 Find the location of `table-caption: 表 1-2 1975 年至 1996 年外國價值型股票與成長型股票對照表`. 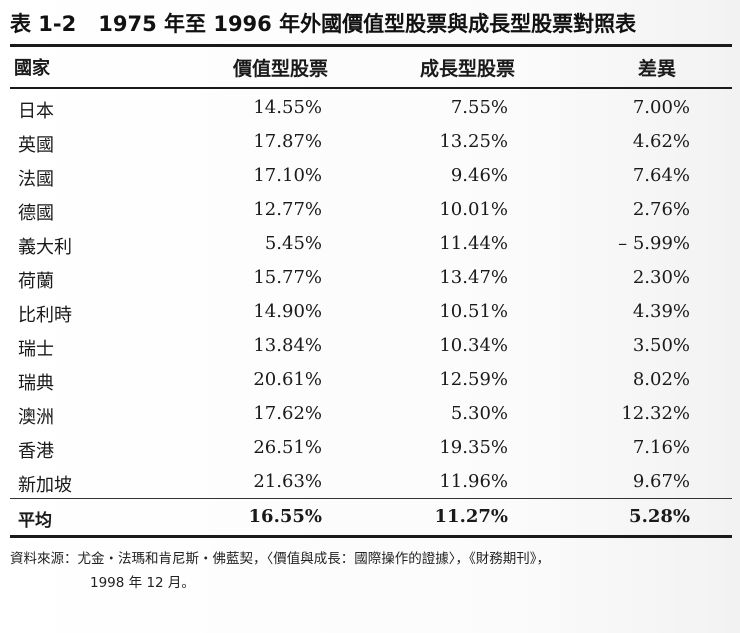

table-caption: 表 1-2 1975 年至 1996 年外國價值型股票與成長型股票對照表 is located at coordinates (323, 23).